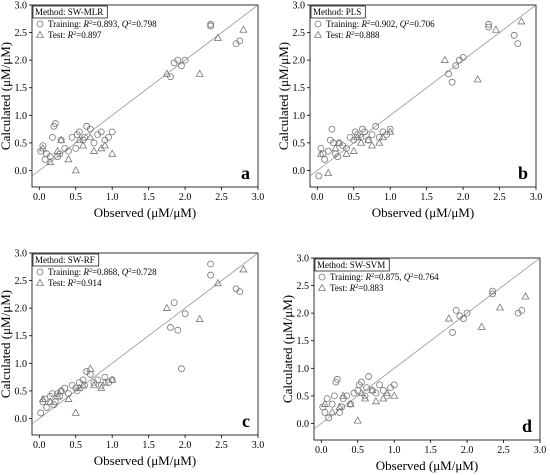  Describe the element at coordinates (65, 272) in the screenshot. I see `legend-part: Training:` at that location.